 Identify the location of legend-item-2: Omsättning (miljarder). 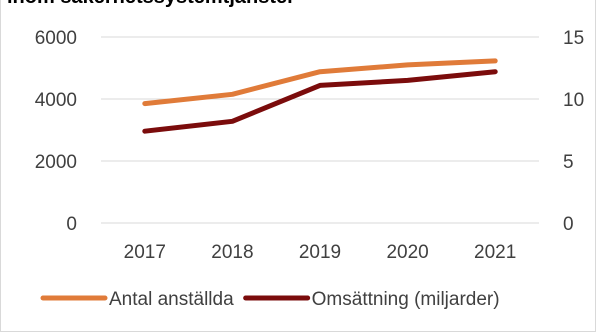
(371, 299).